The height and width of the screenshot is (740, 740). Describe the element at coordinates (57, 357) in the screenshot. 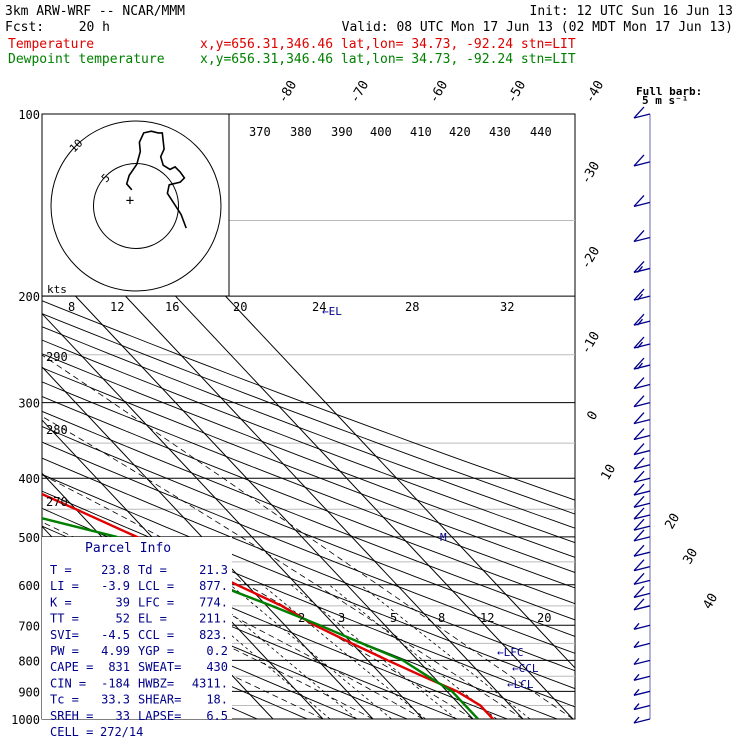

I see `theta-label: 290` at that location.